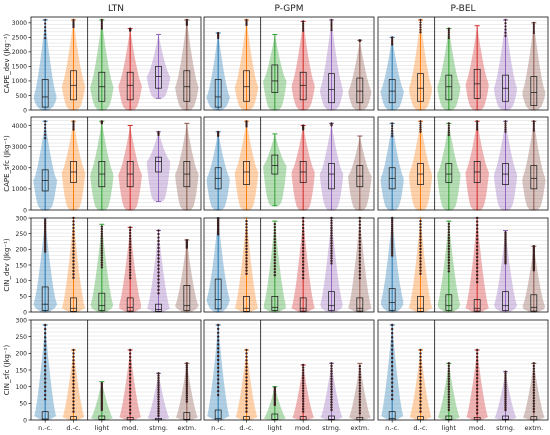  Describe the element at coordinates (7, 370) in the screenshot. I see `y-axis-label-3: CIN_sfc (Jkg⁻¹)` at that location.